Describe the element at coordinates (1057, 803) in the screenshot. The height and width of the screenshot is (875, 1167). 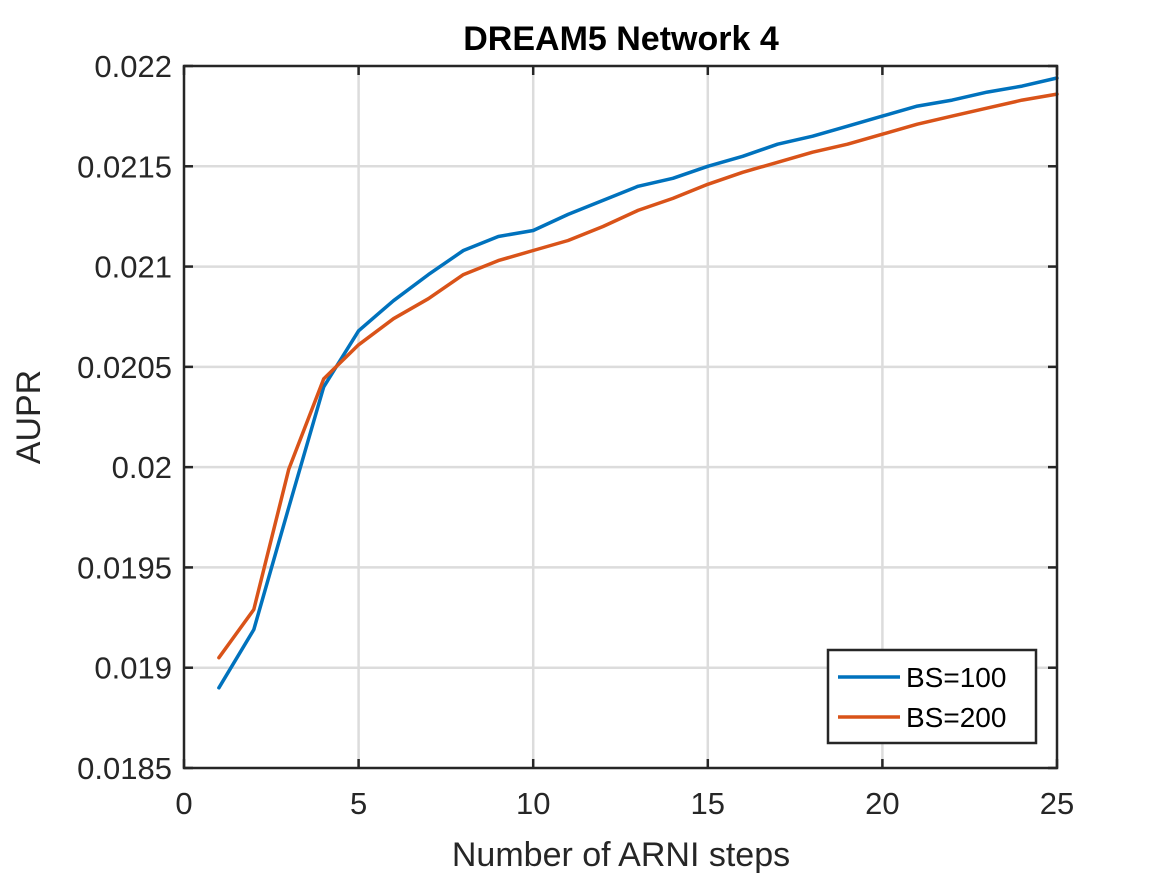
I see `x-tick-label: 25` at that location.